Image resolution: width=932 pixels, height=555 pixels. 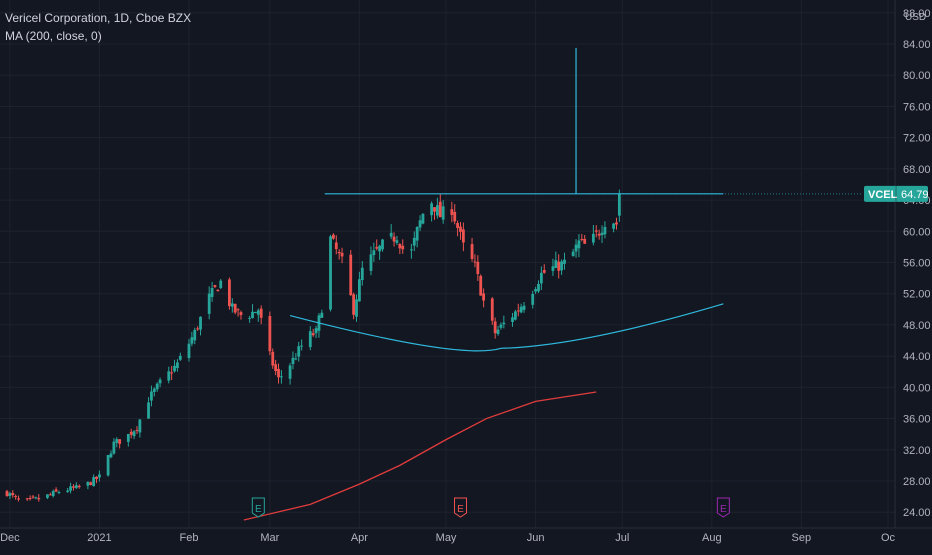 I want to click on moving-average-layer, so click(x=420, y=456).